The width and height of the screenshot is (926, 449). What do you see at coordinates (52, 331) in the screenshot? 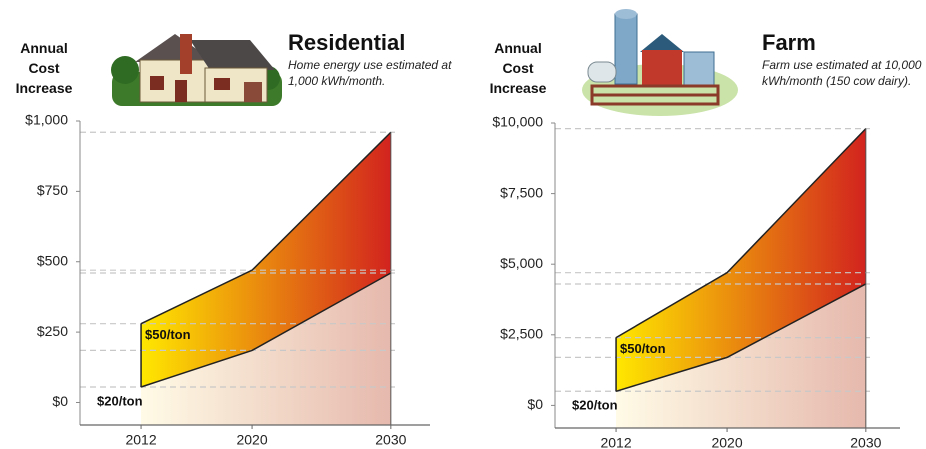
I see `y-tick-label: $250` at bounding box center [52, 331].